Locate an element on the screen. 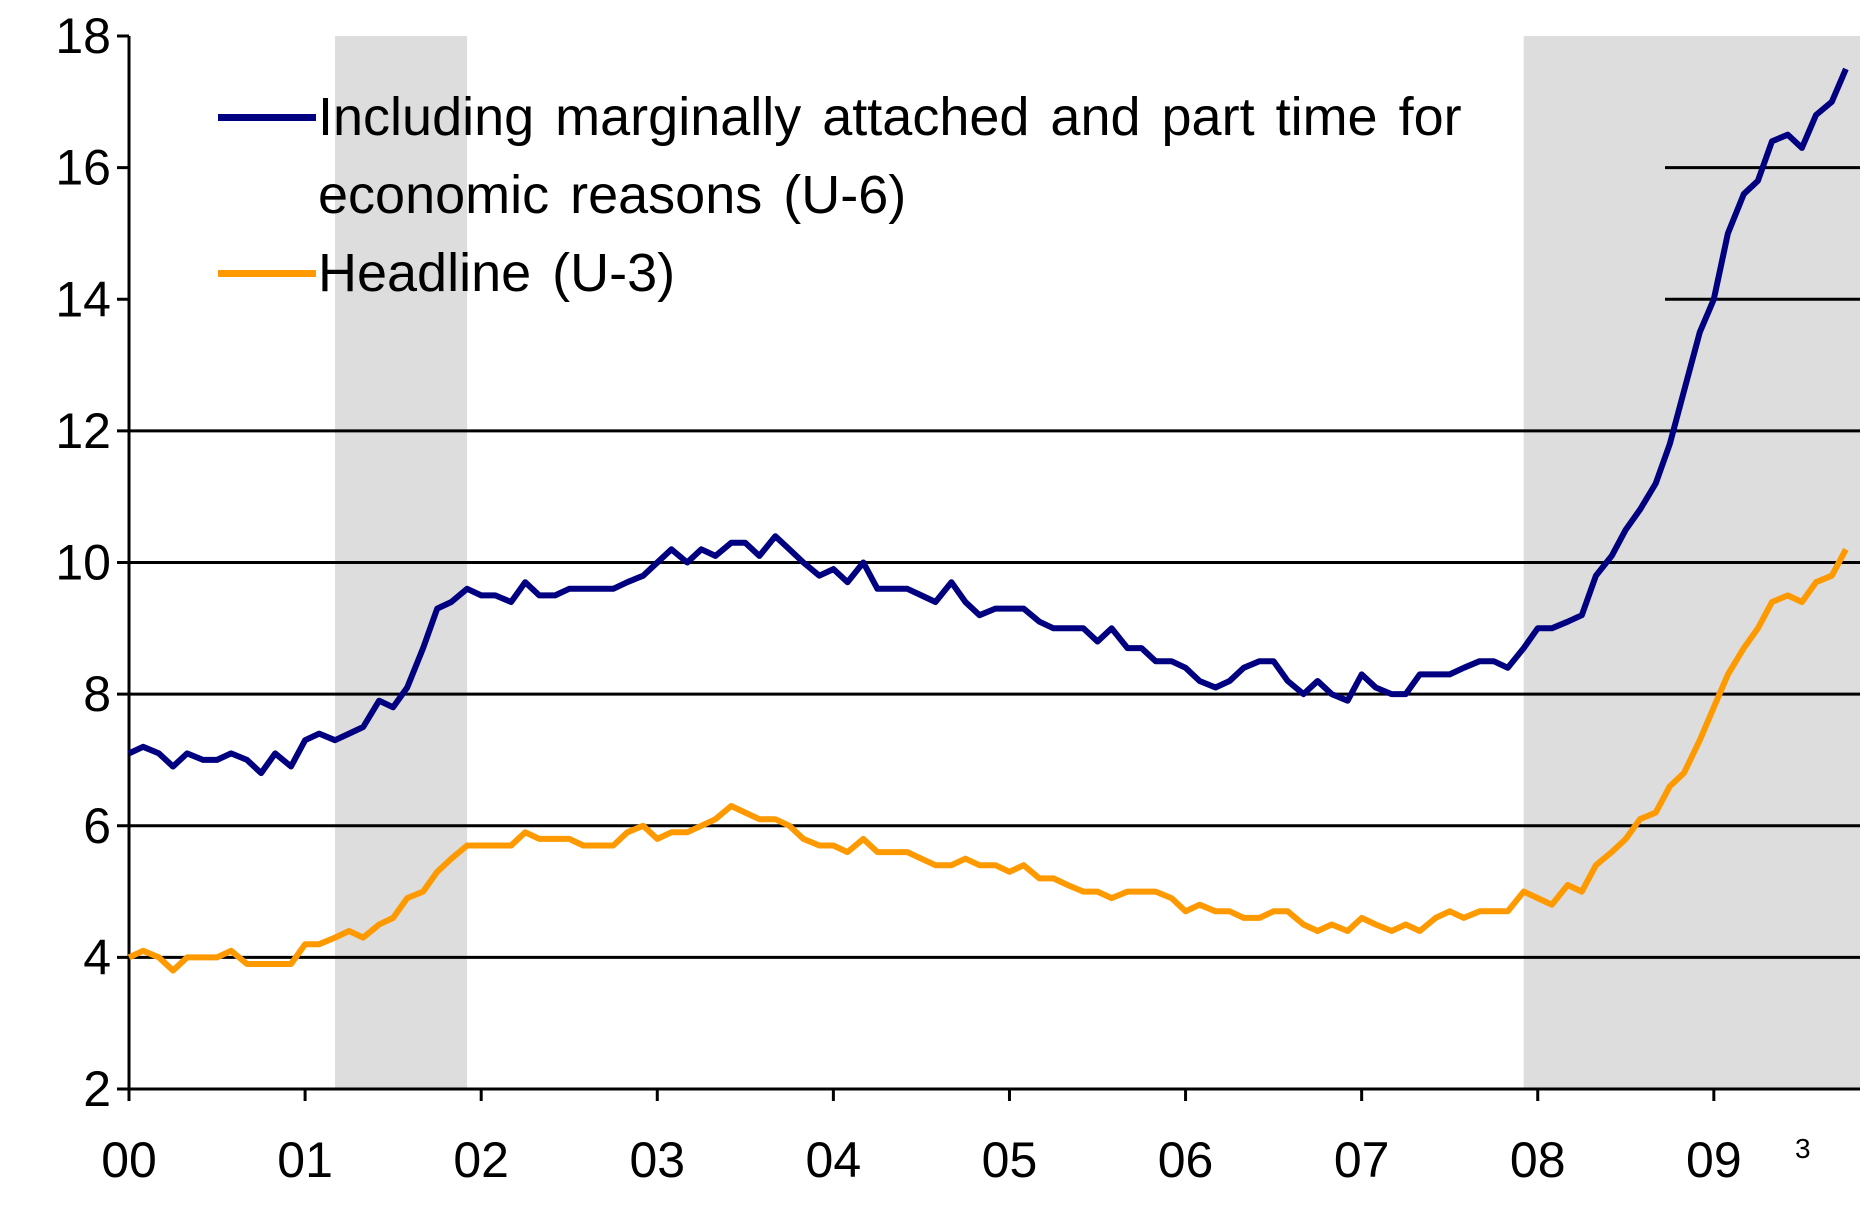  legend-item: Headline (U-3) is located at coordinates (928, 273).